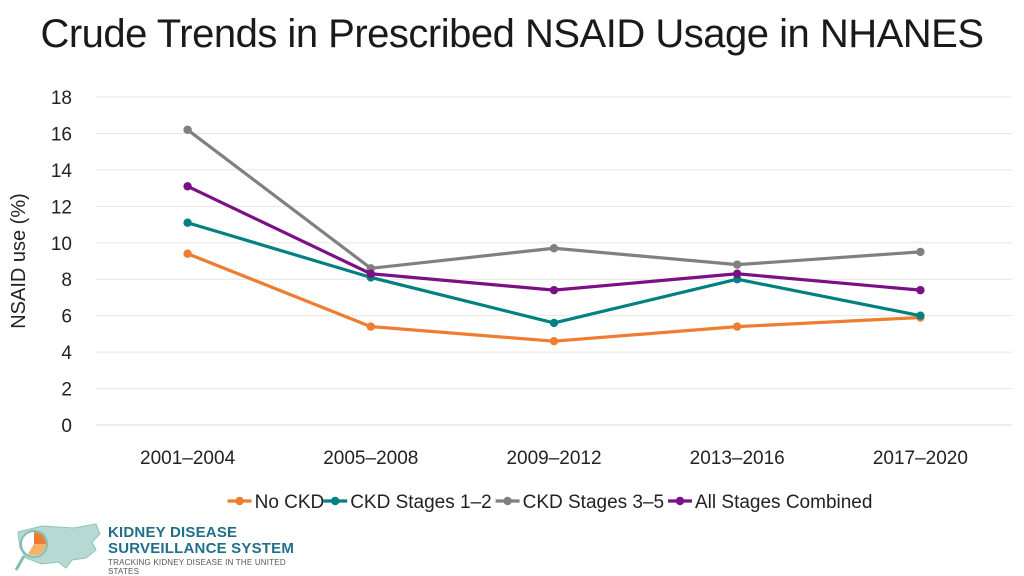  Describe the element at coordinates (61, 207) in the screenshot. I see `y-tick-label: 12` at that location.